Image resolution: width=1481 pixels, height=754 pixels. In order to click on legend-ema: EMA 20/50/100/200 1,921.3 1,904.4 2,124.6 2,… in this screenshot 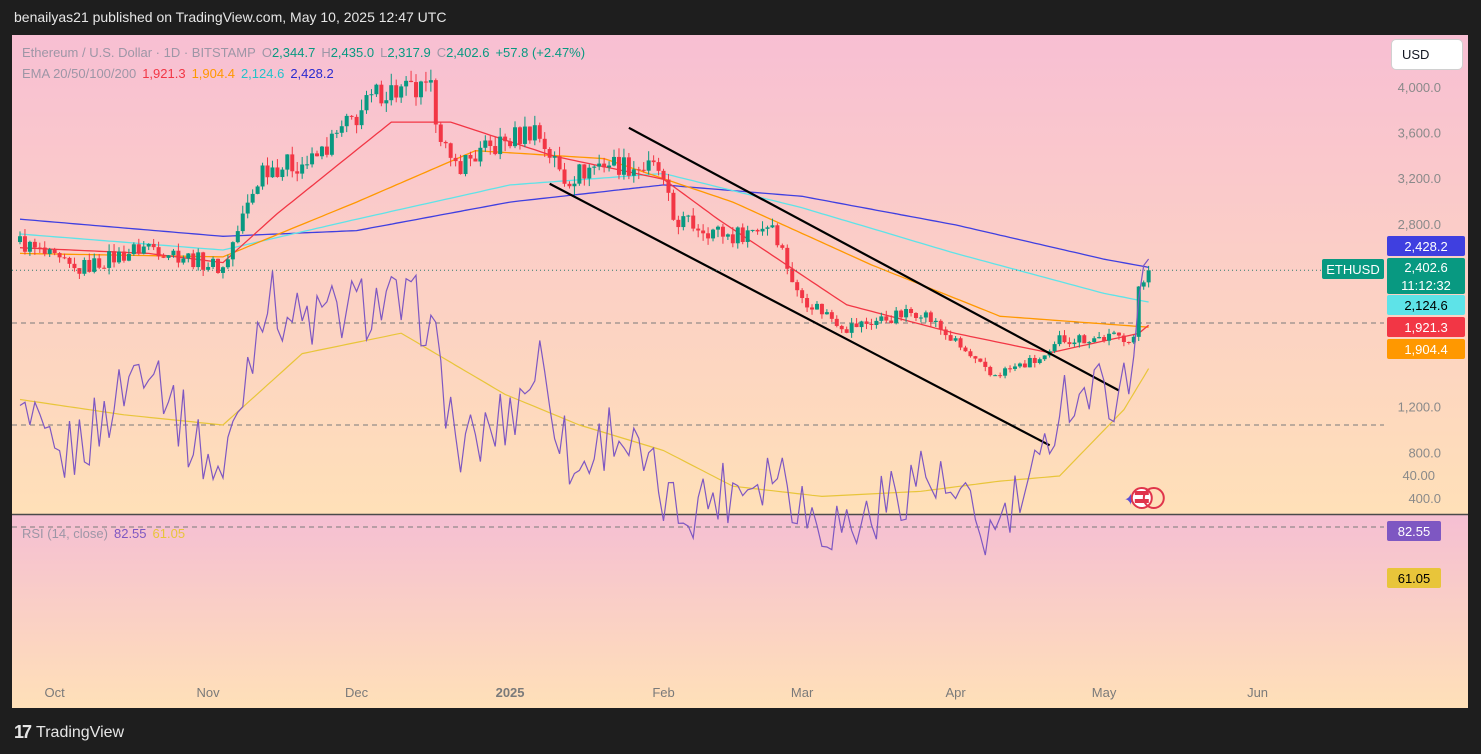, I will do `click(181, 73)`.